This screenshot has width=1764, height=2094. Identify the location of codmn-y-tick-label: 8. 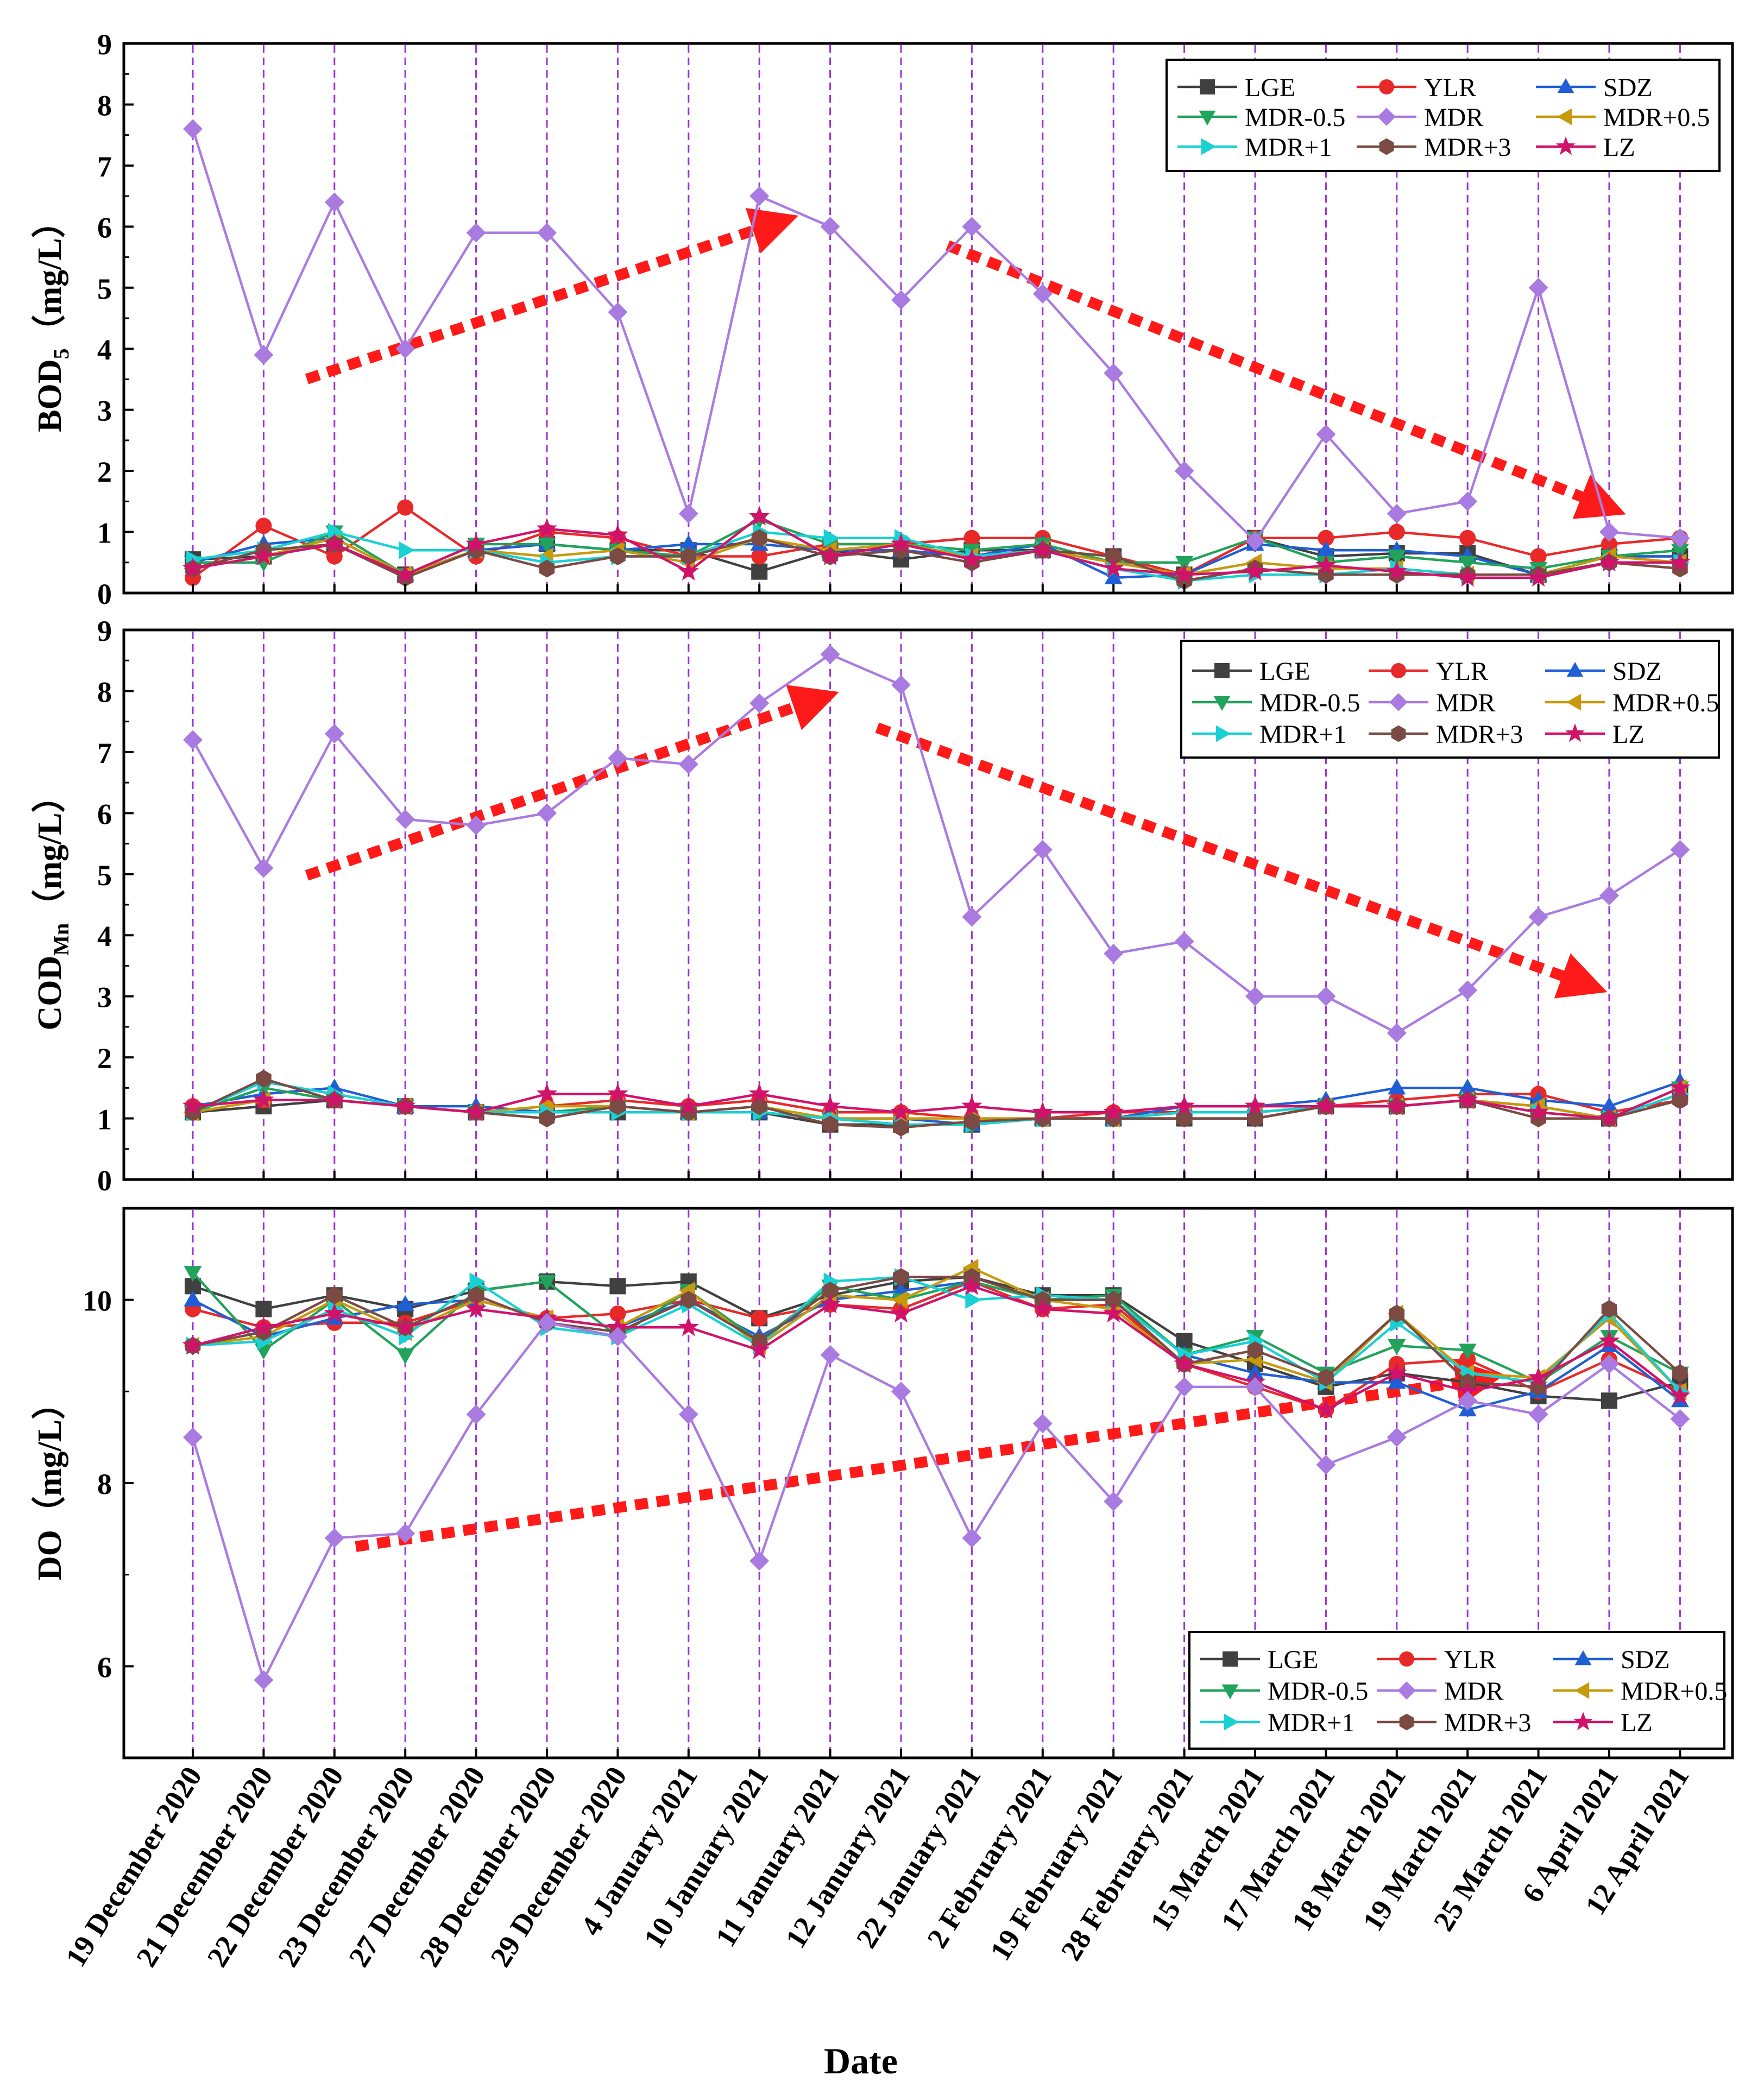
(104, 692).